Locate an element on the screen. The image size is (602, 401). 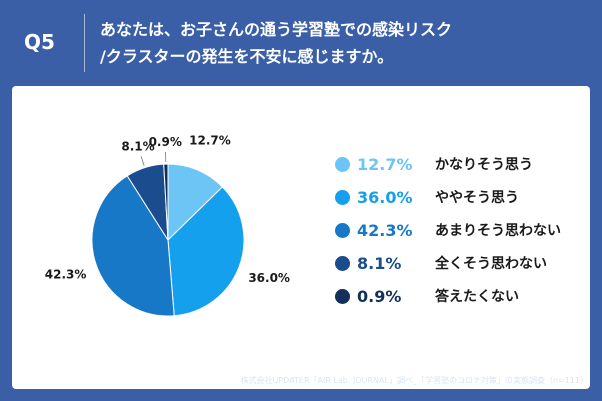
legend-value: 0.9% is located at coordinates (379, 296).